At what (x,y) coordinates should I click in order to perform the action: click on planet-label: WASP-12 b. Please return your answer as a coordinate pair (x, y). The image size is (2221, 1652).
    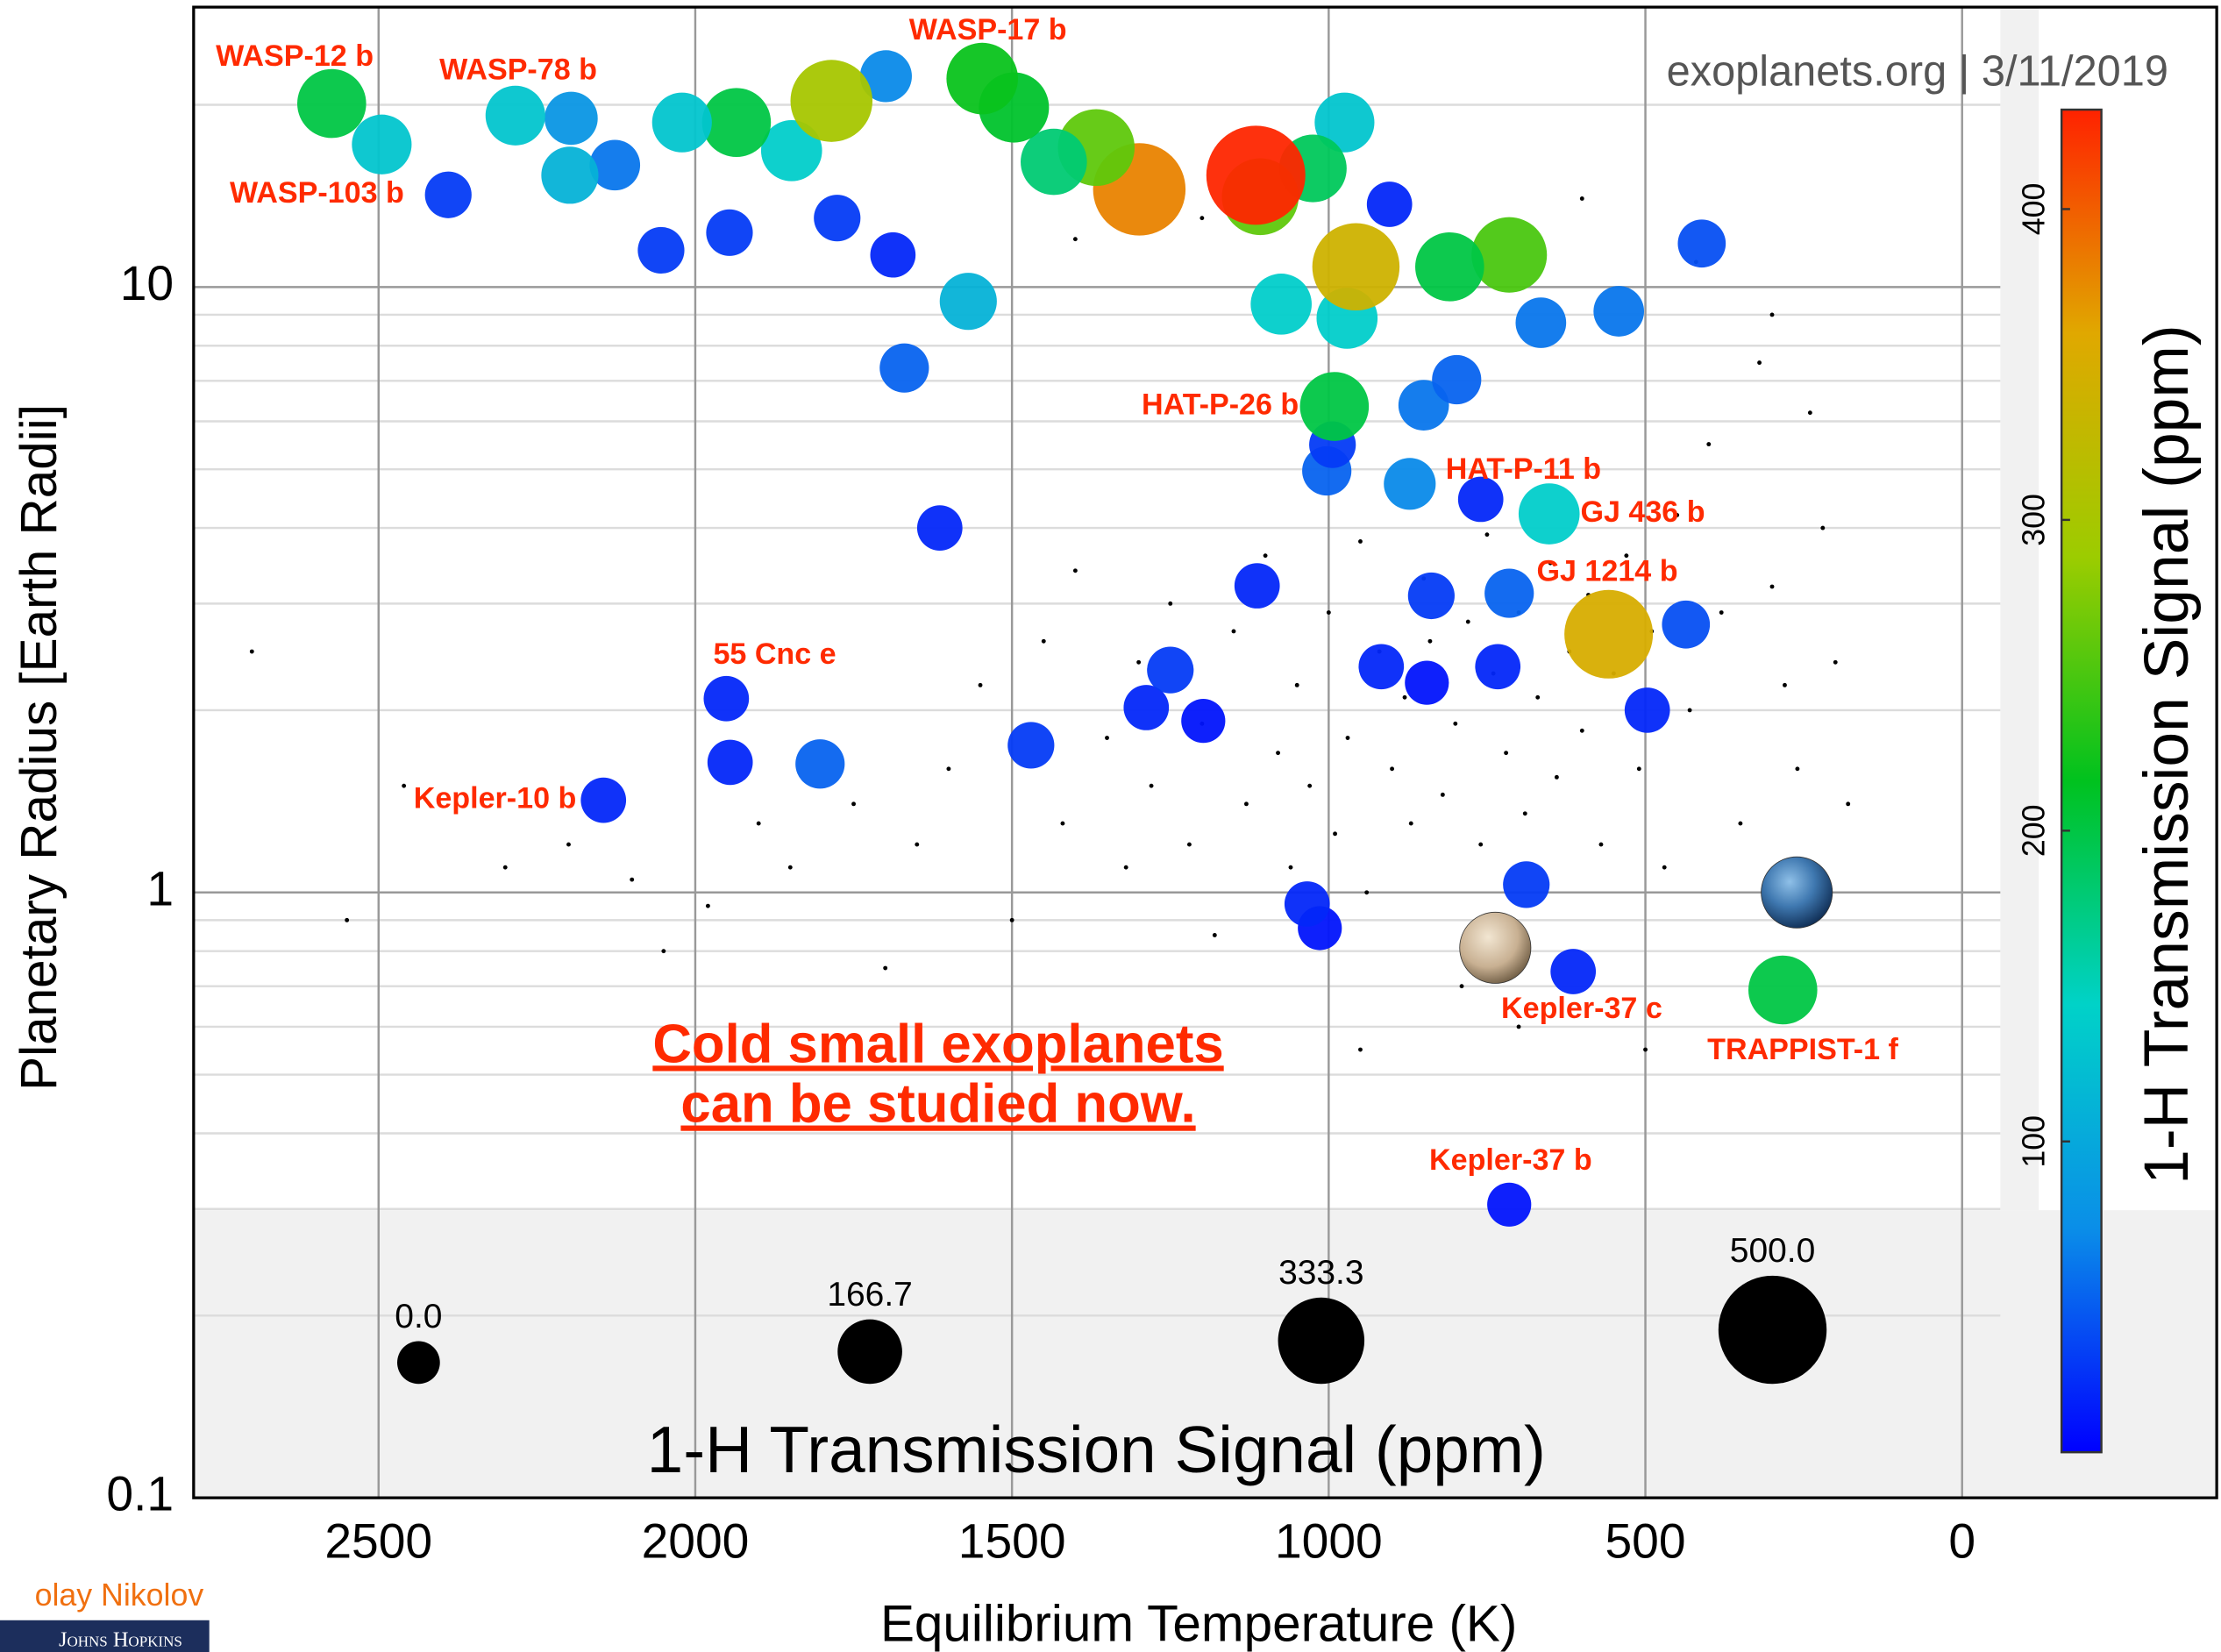
    Looking at the image, I should click on (295, 56).